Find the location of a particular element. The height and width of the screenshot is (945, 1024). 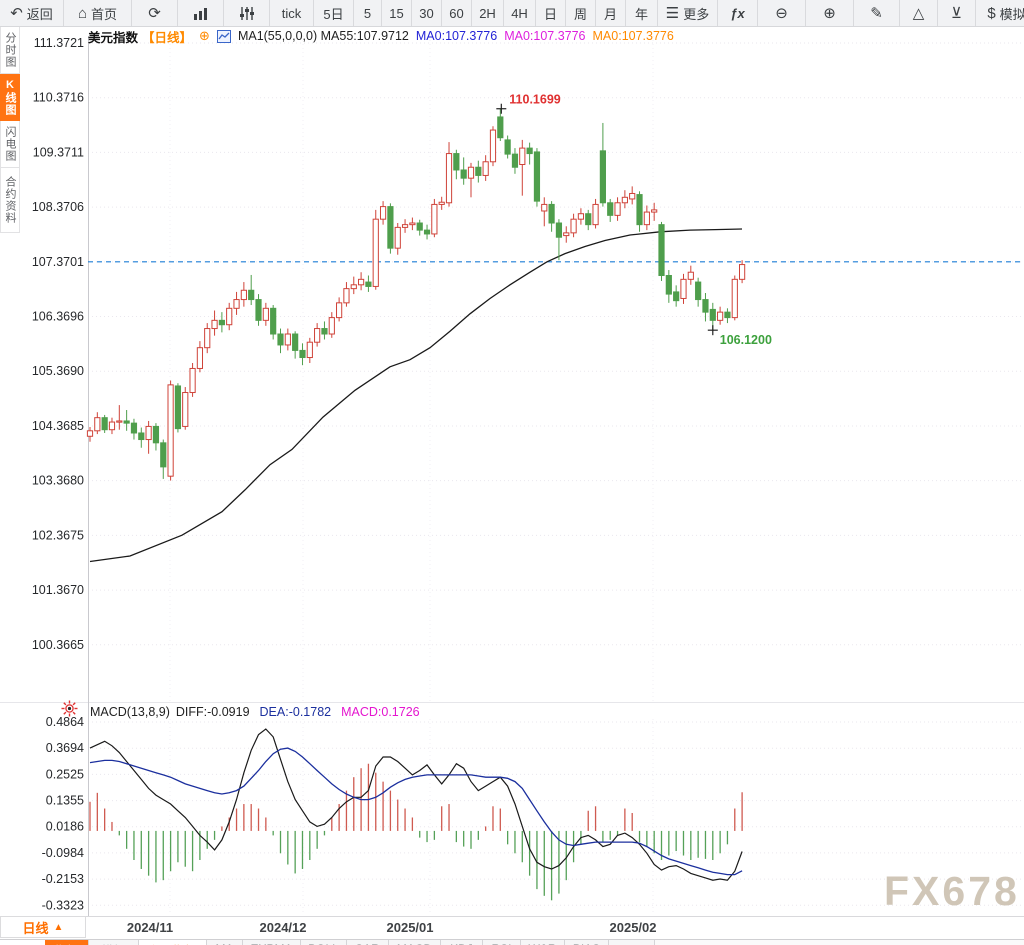

bottom-tab-2: 模板 is located at coordinates (114, 942).